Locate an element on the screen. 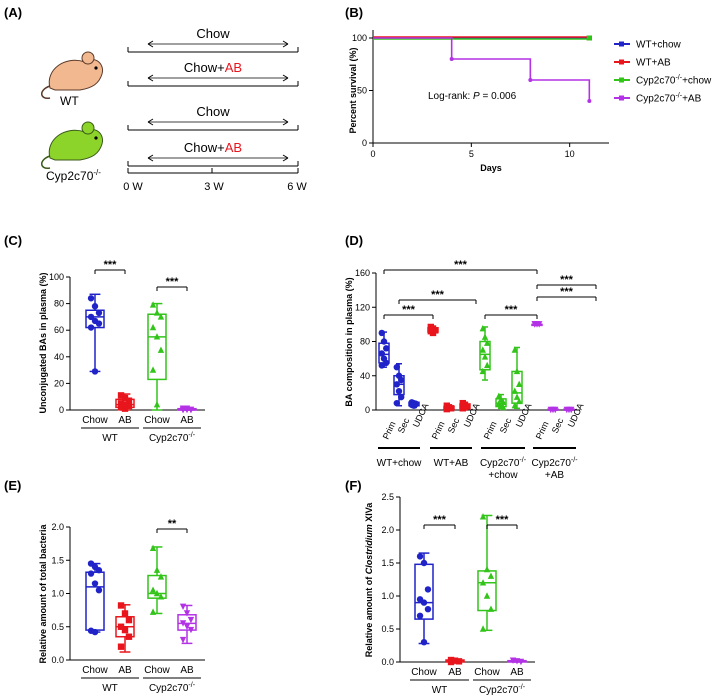  x-tick-label: 0 is located at coordinates (372, 154).